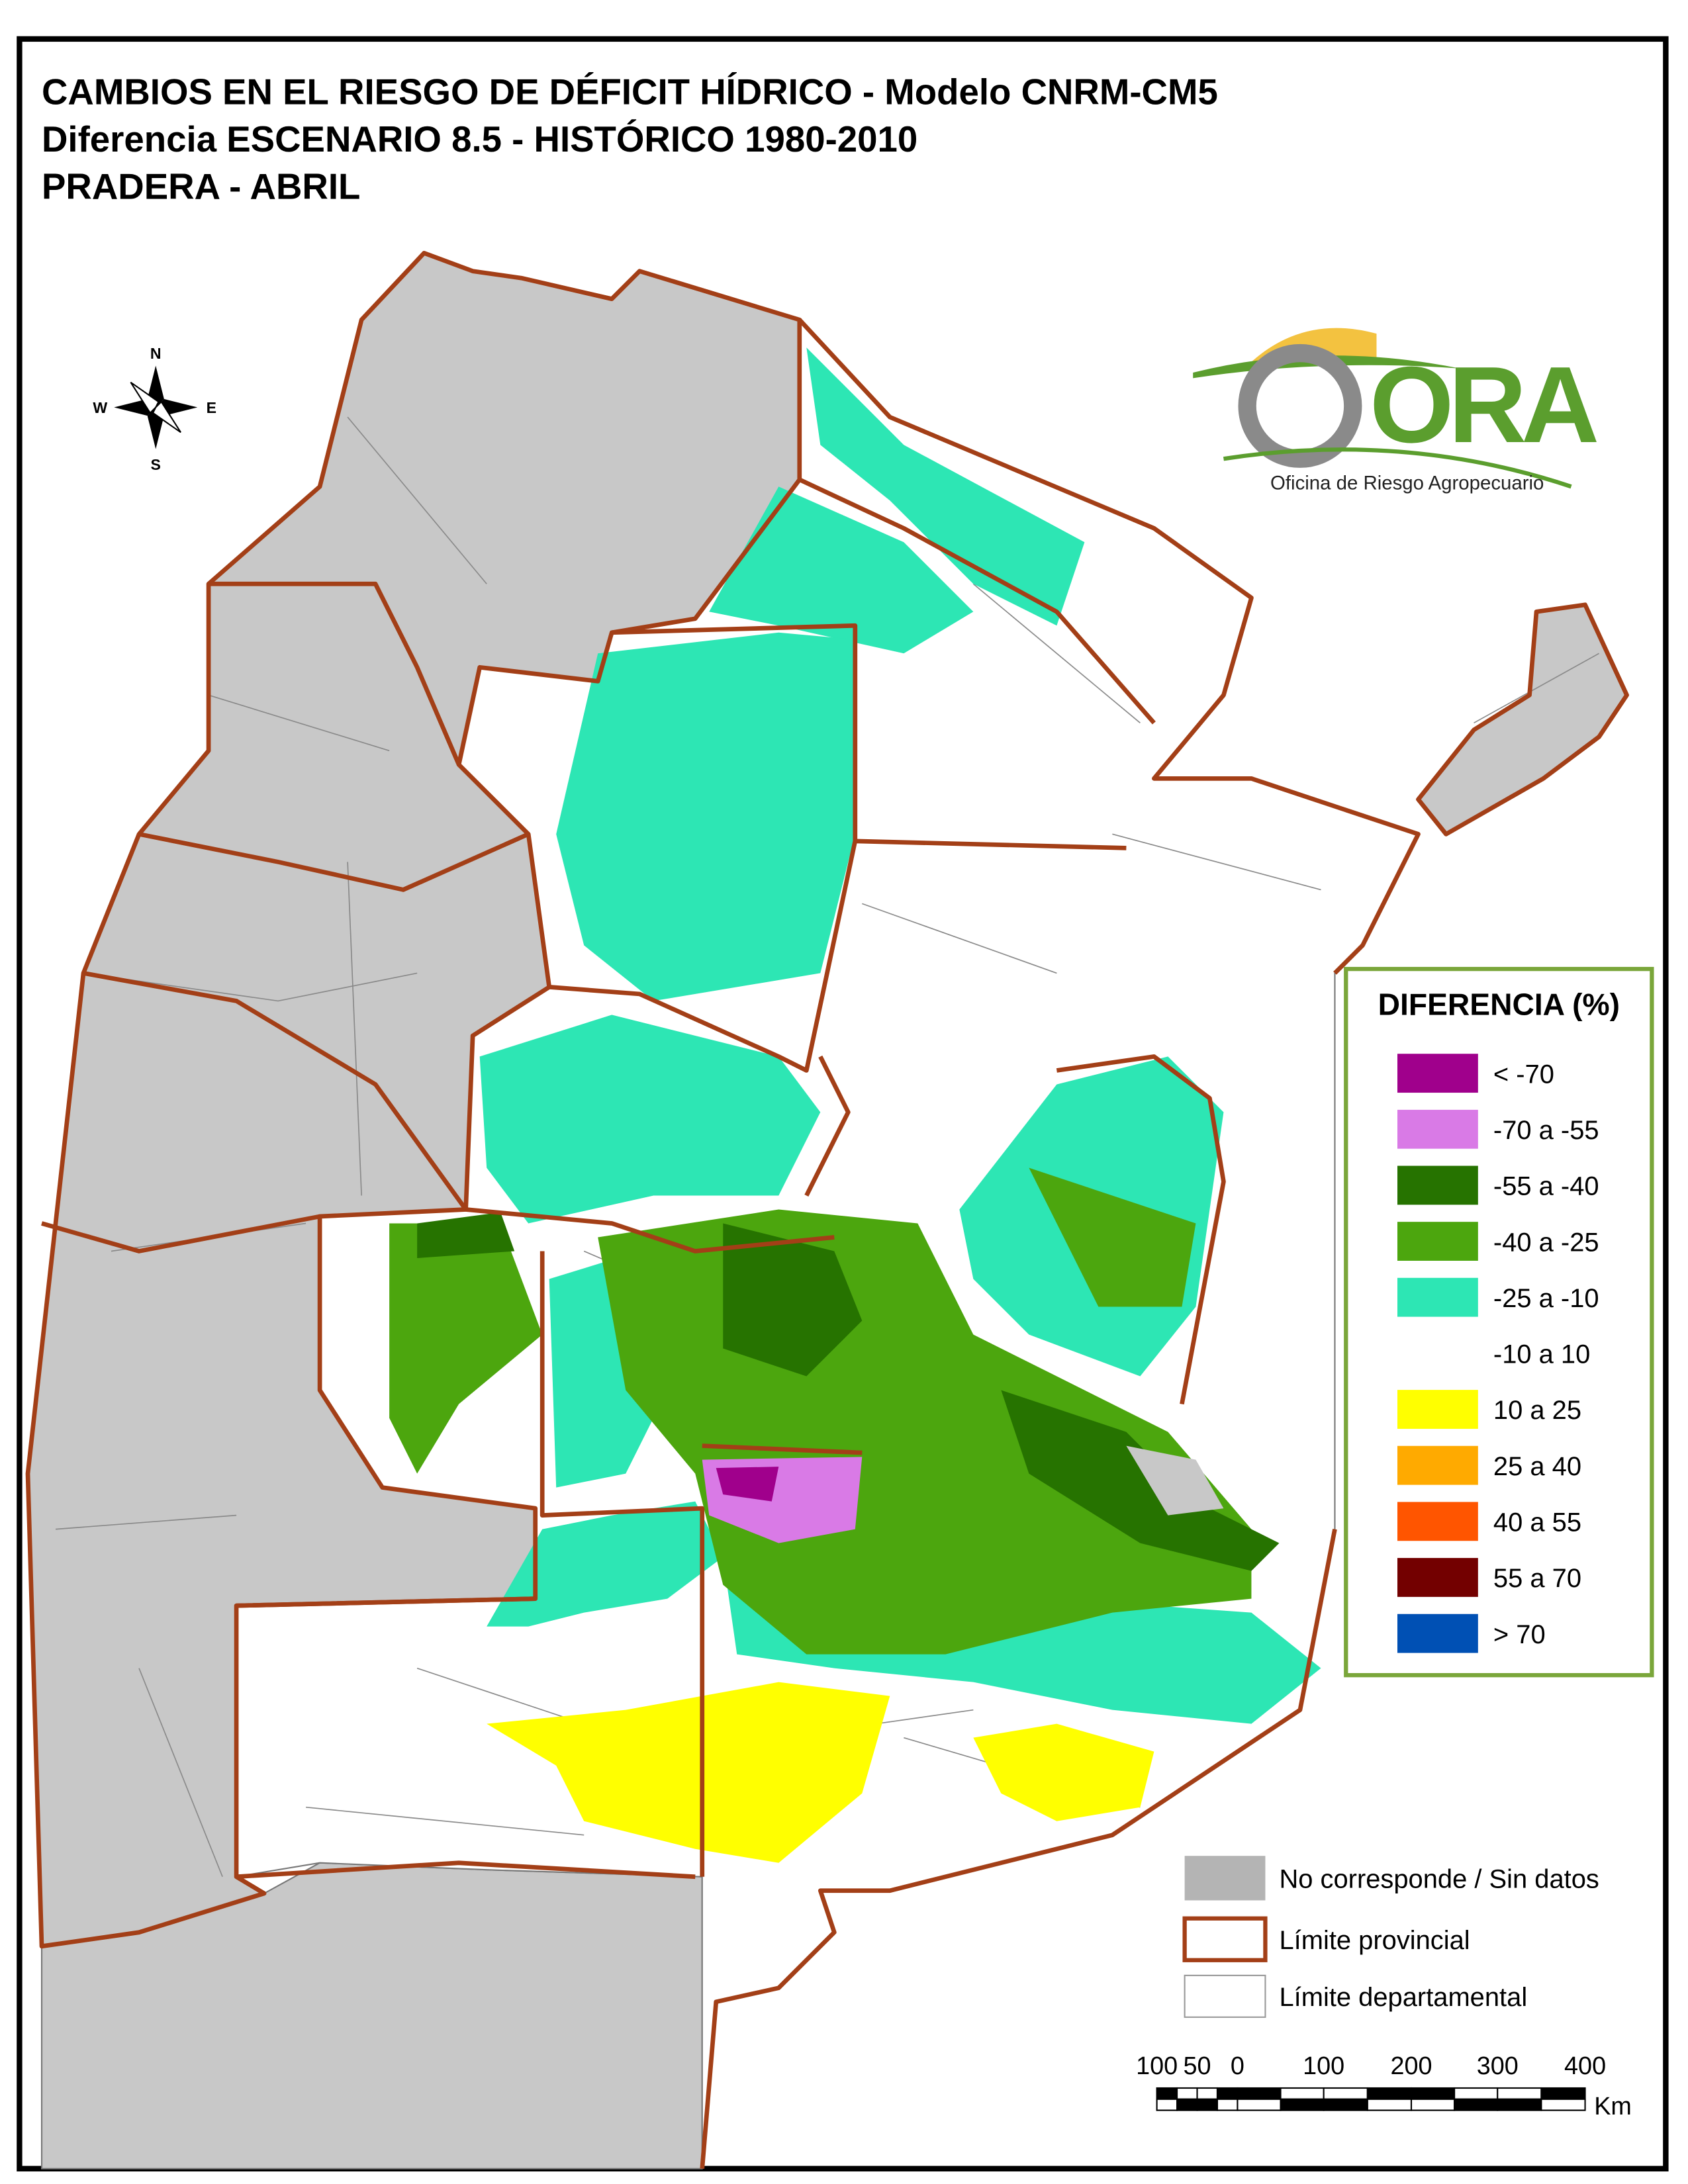 The width and height of the screenshot is (1688, 2184). Describe the element at coordinates (211, 407) in the screenshot. I see `compass-label: E` at that location.